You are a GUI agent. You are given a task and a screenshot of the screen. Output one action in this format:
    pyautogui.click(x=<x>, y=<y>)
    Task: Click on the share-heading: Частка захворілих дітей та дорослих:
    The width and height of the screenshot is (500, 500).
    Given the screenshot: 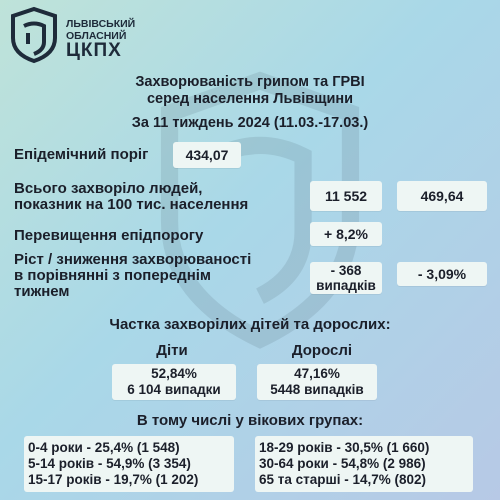 What is the action you would take?
    pyautogui.click(x=250, y=324)
    